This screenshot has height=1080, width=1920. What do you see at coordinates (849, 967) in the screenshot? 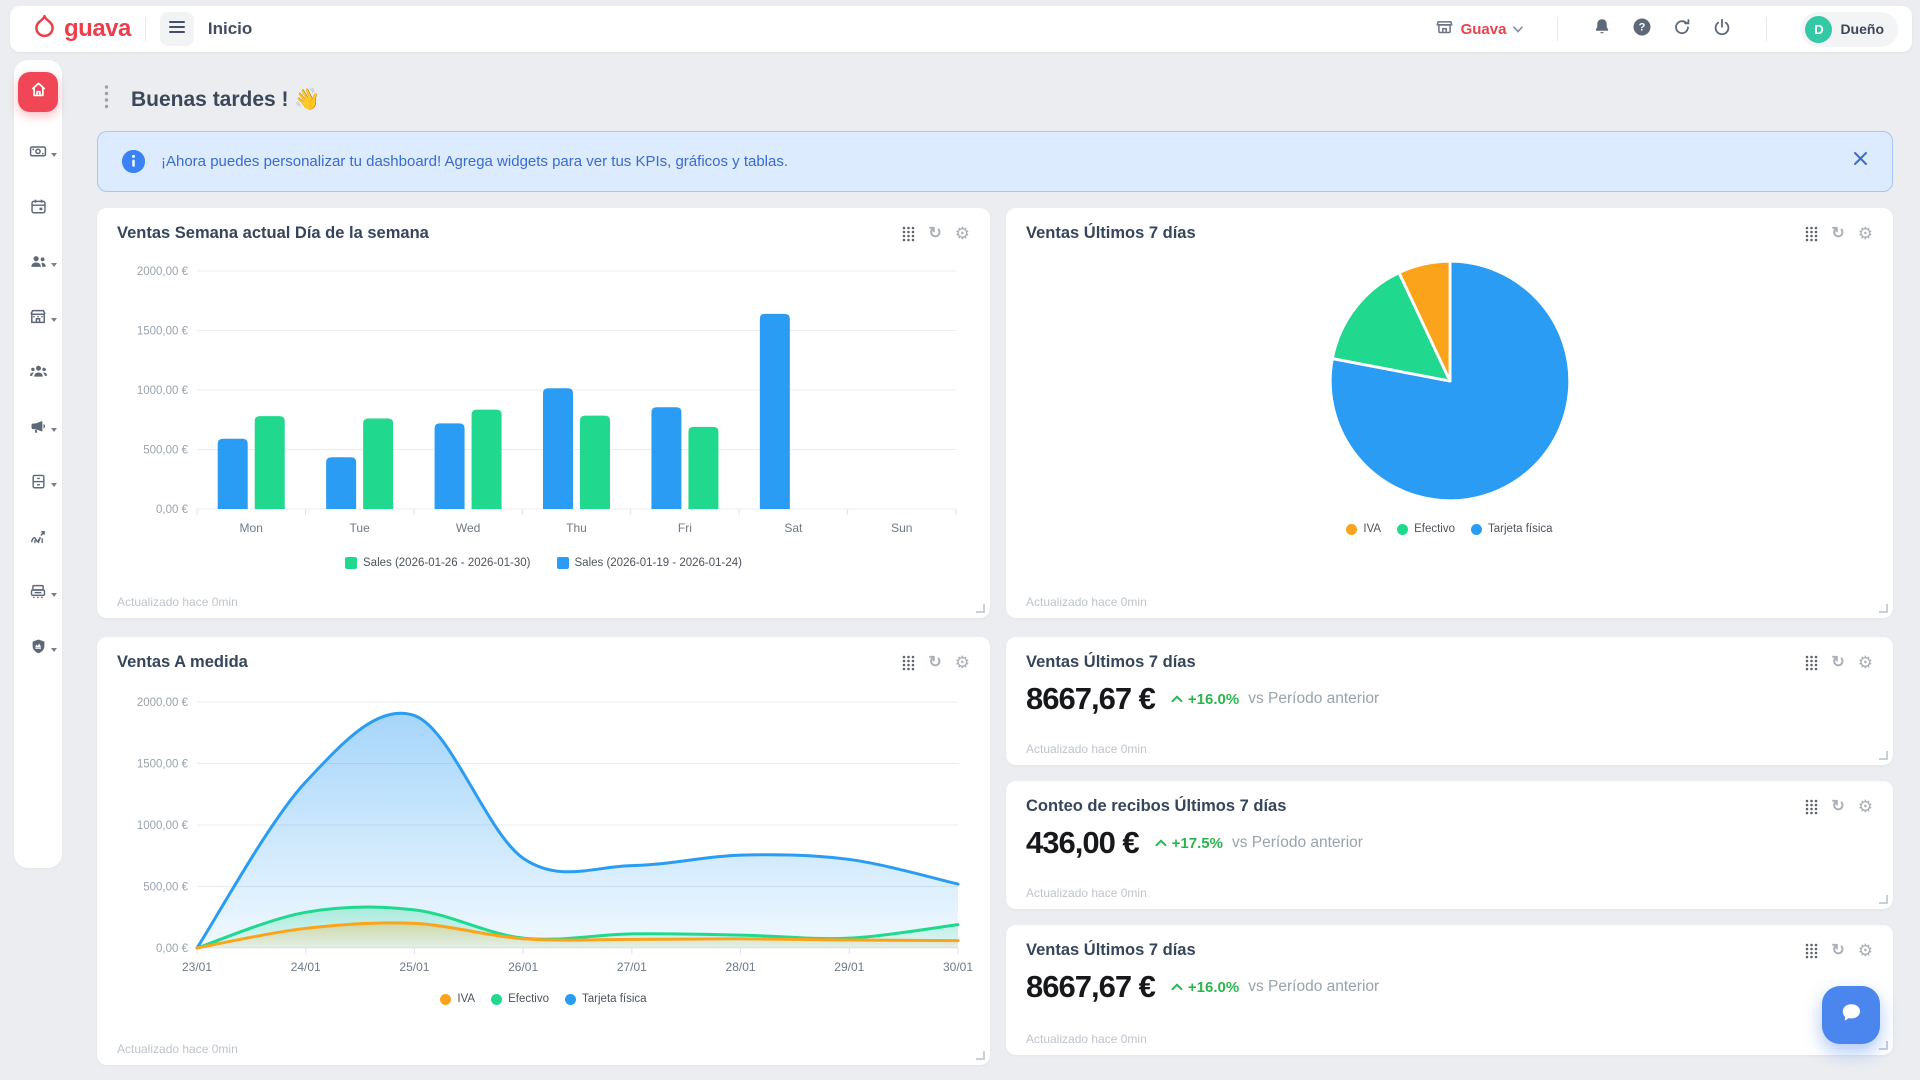
I see `svg-text: 29/01` at bounding box center [849, 967].